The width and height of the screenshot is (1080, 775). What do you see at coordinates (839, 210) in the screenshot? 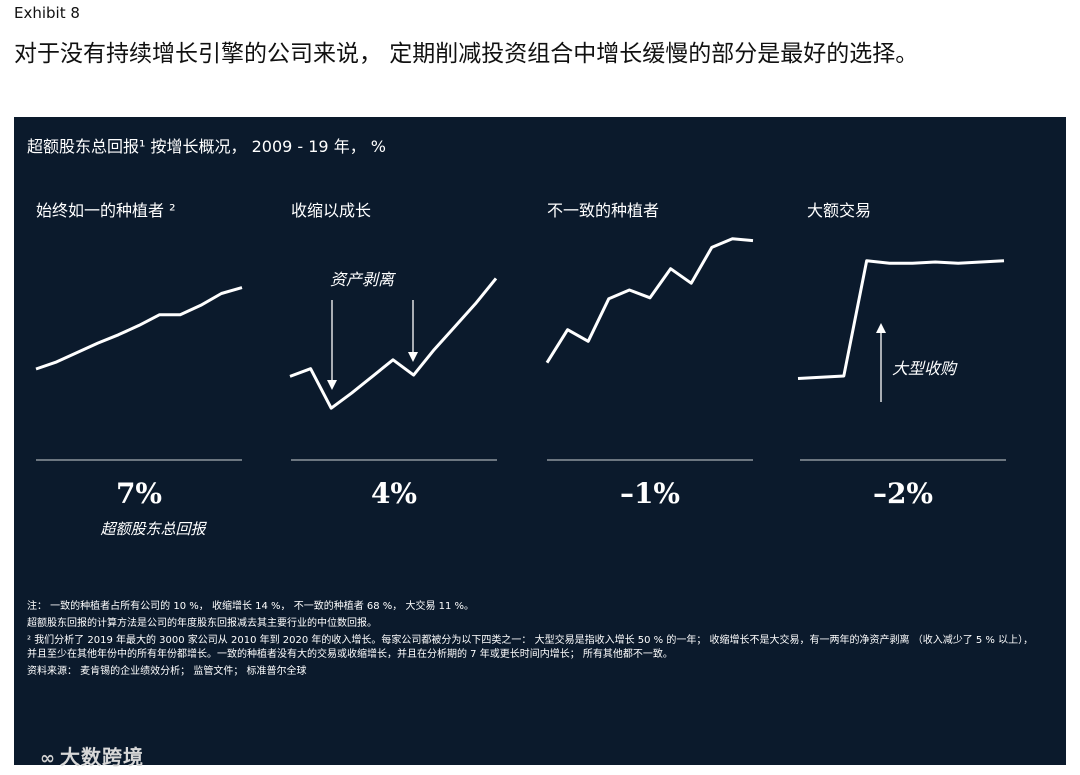
I see `chart-title-big-deals: 大额交易` at bounding box center [839, 210].